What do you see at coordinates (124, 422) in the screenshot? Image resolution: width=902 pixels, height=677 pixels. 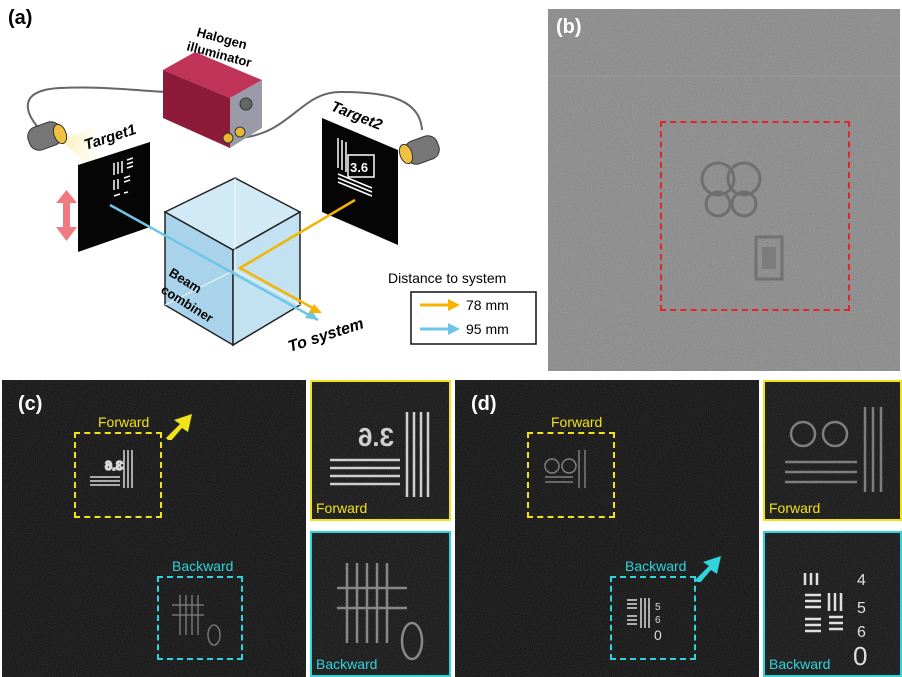 I see `forward-label-c: Forward` at bounding box center [124, 422].